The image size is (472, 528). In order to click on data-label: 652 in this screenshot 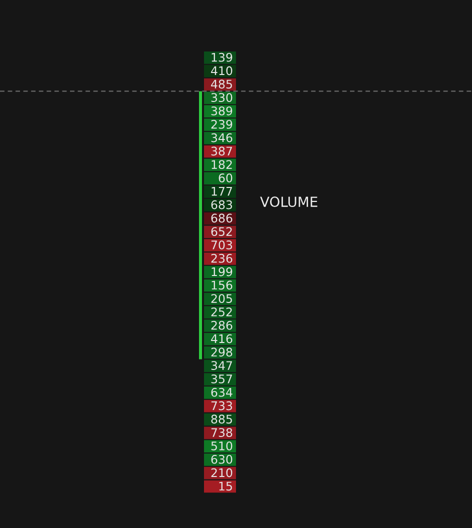, I will do `click(221, 231)`.